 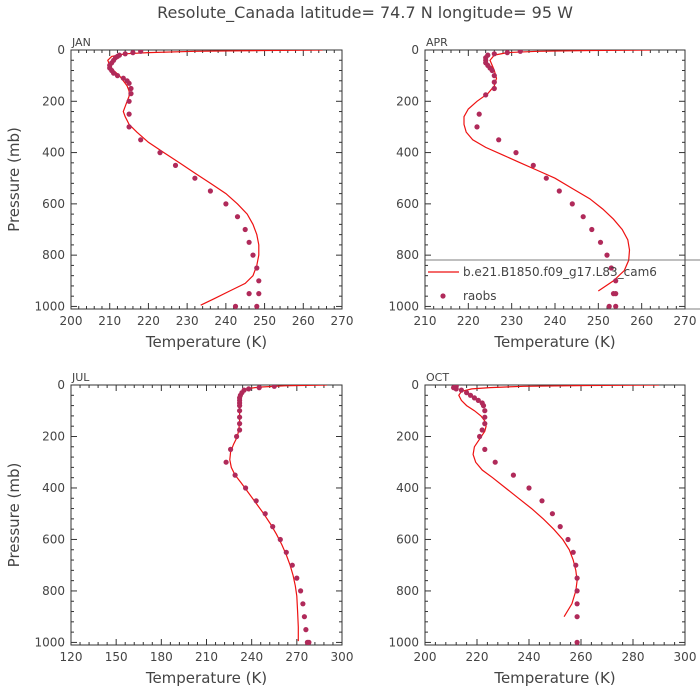 I want to click on panel-frame-jan, so click(x=206, y=179).